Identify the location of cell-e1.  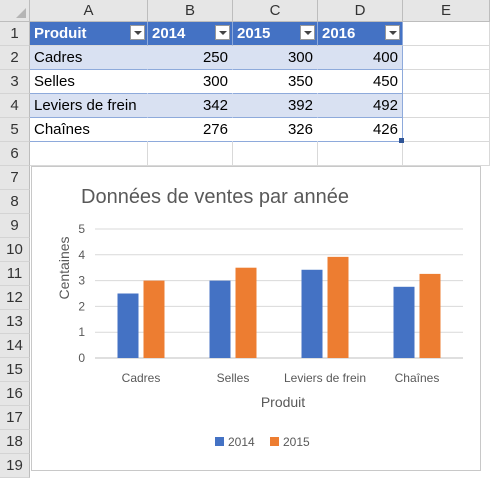
(446, 34).